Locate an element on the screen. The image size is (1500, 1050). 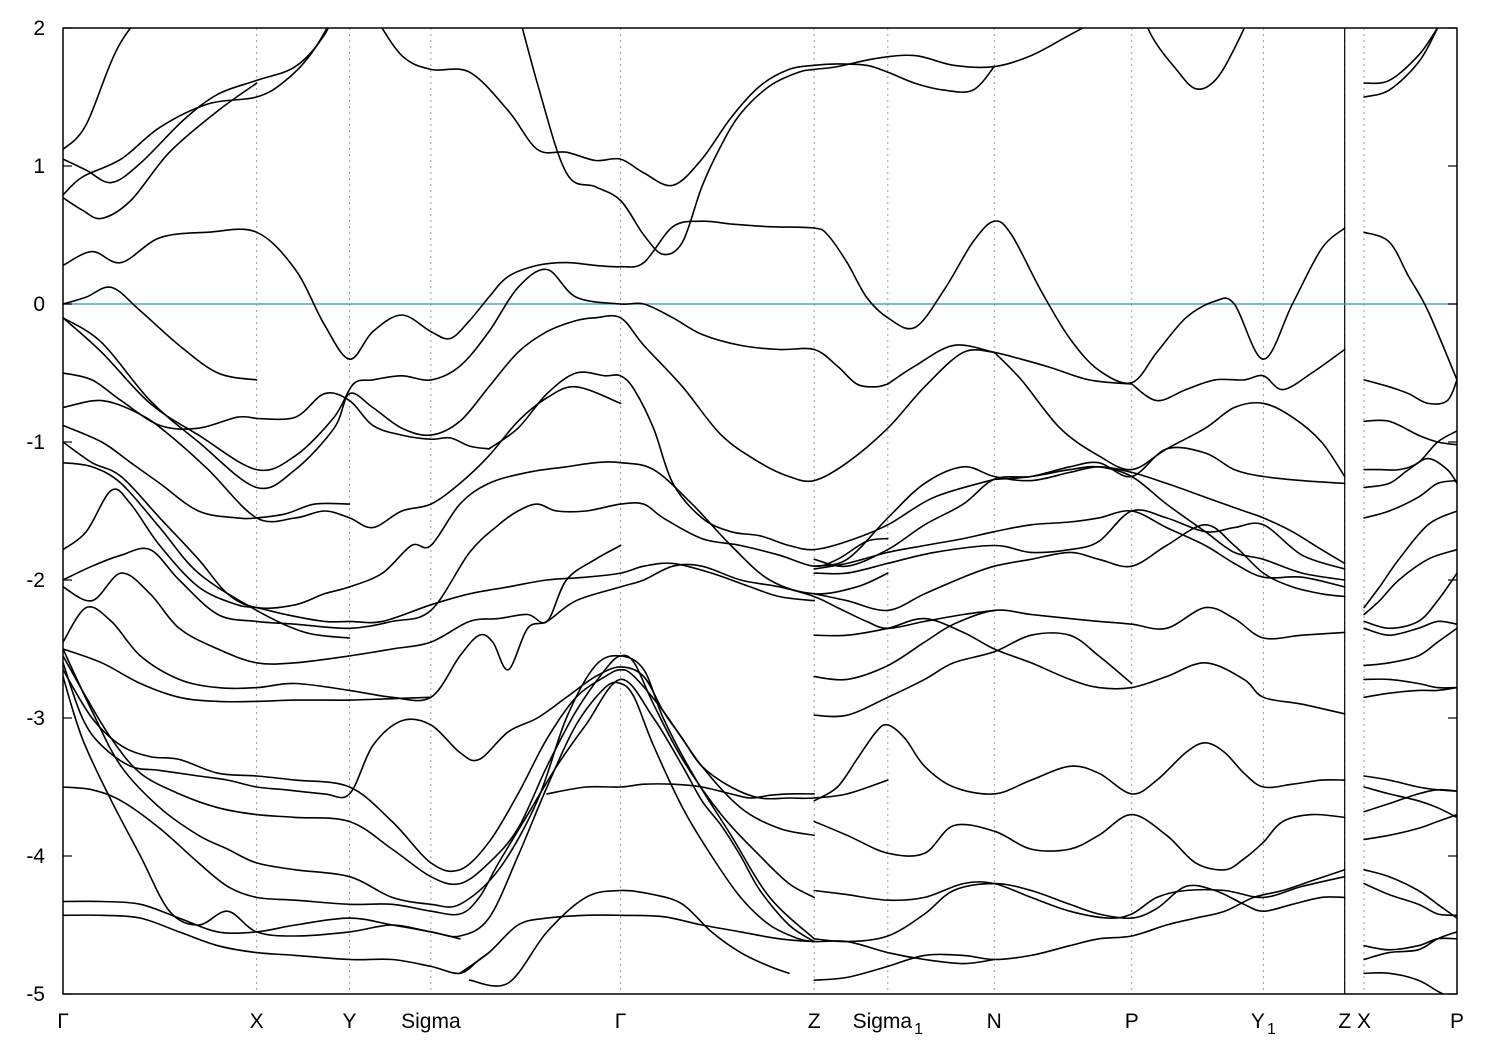
y-tick-label: -5 is located at coordinates (35, 994).